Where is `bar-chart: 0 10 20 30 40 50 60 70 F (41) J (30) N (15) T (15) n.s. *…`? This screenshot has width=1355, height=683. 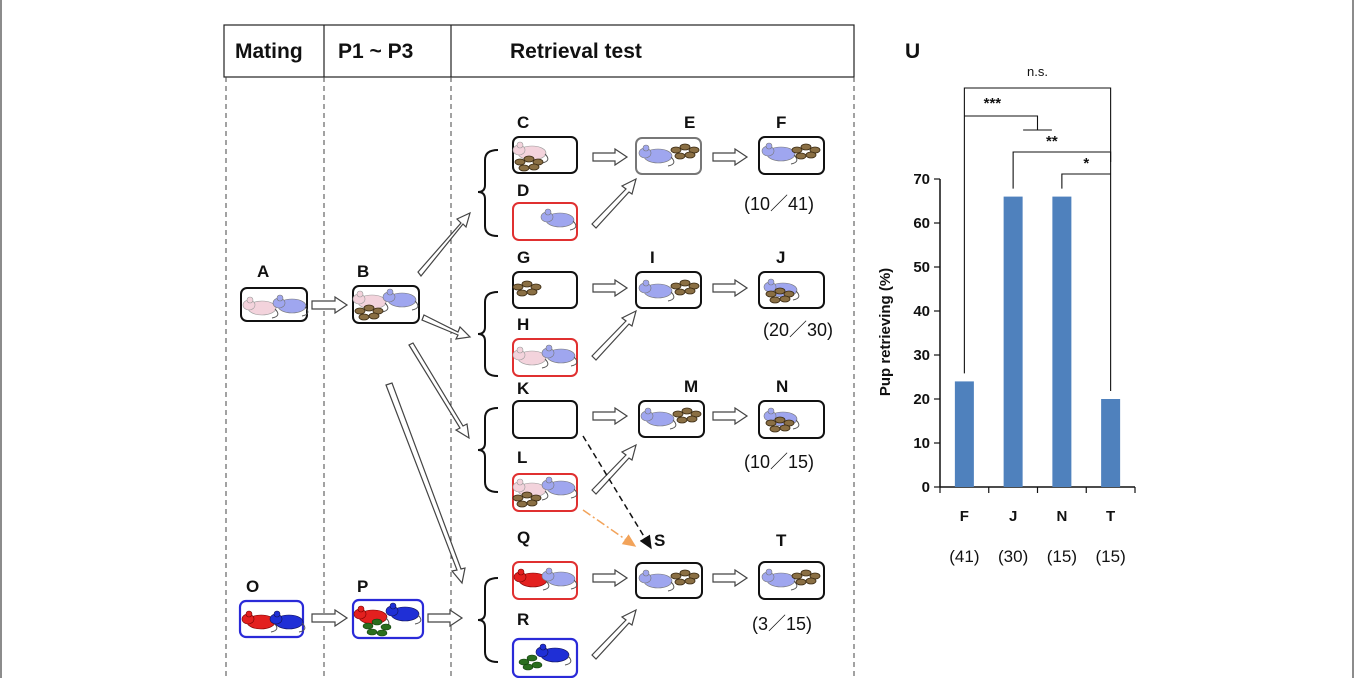
bar-chart: 0 10 20 30 40 50 60 70 F (41) J (30) N (15) T (15) n.s. *… is located at coordinates (1024, 315).